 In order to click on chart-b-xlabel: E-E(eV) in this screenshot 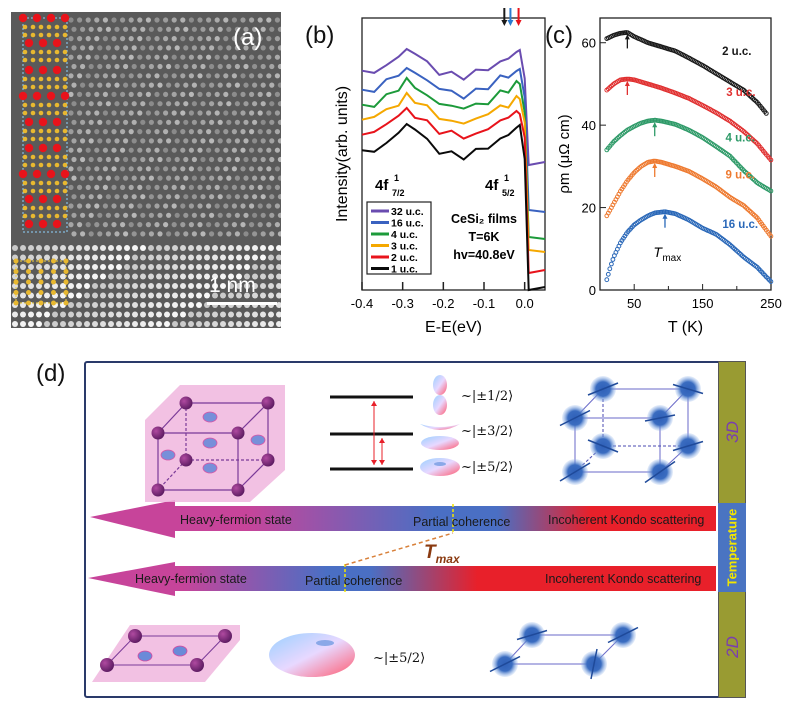, I will do `click(453, 327)`.